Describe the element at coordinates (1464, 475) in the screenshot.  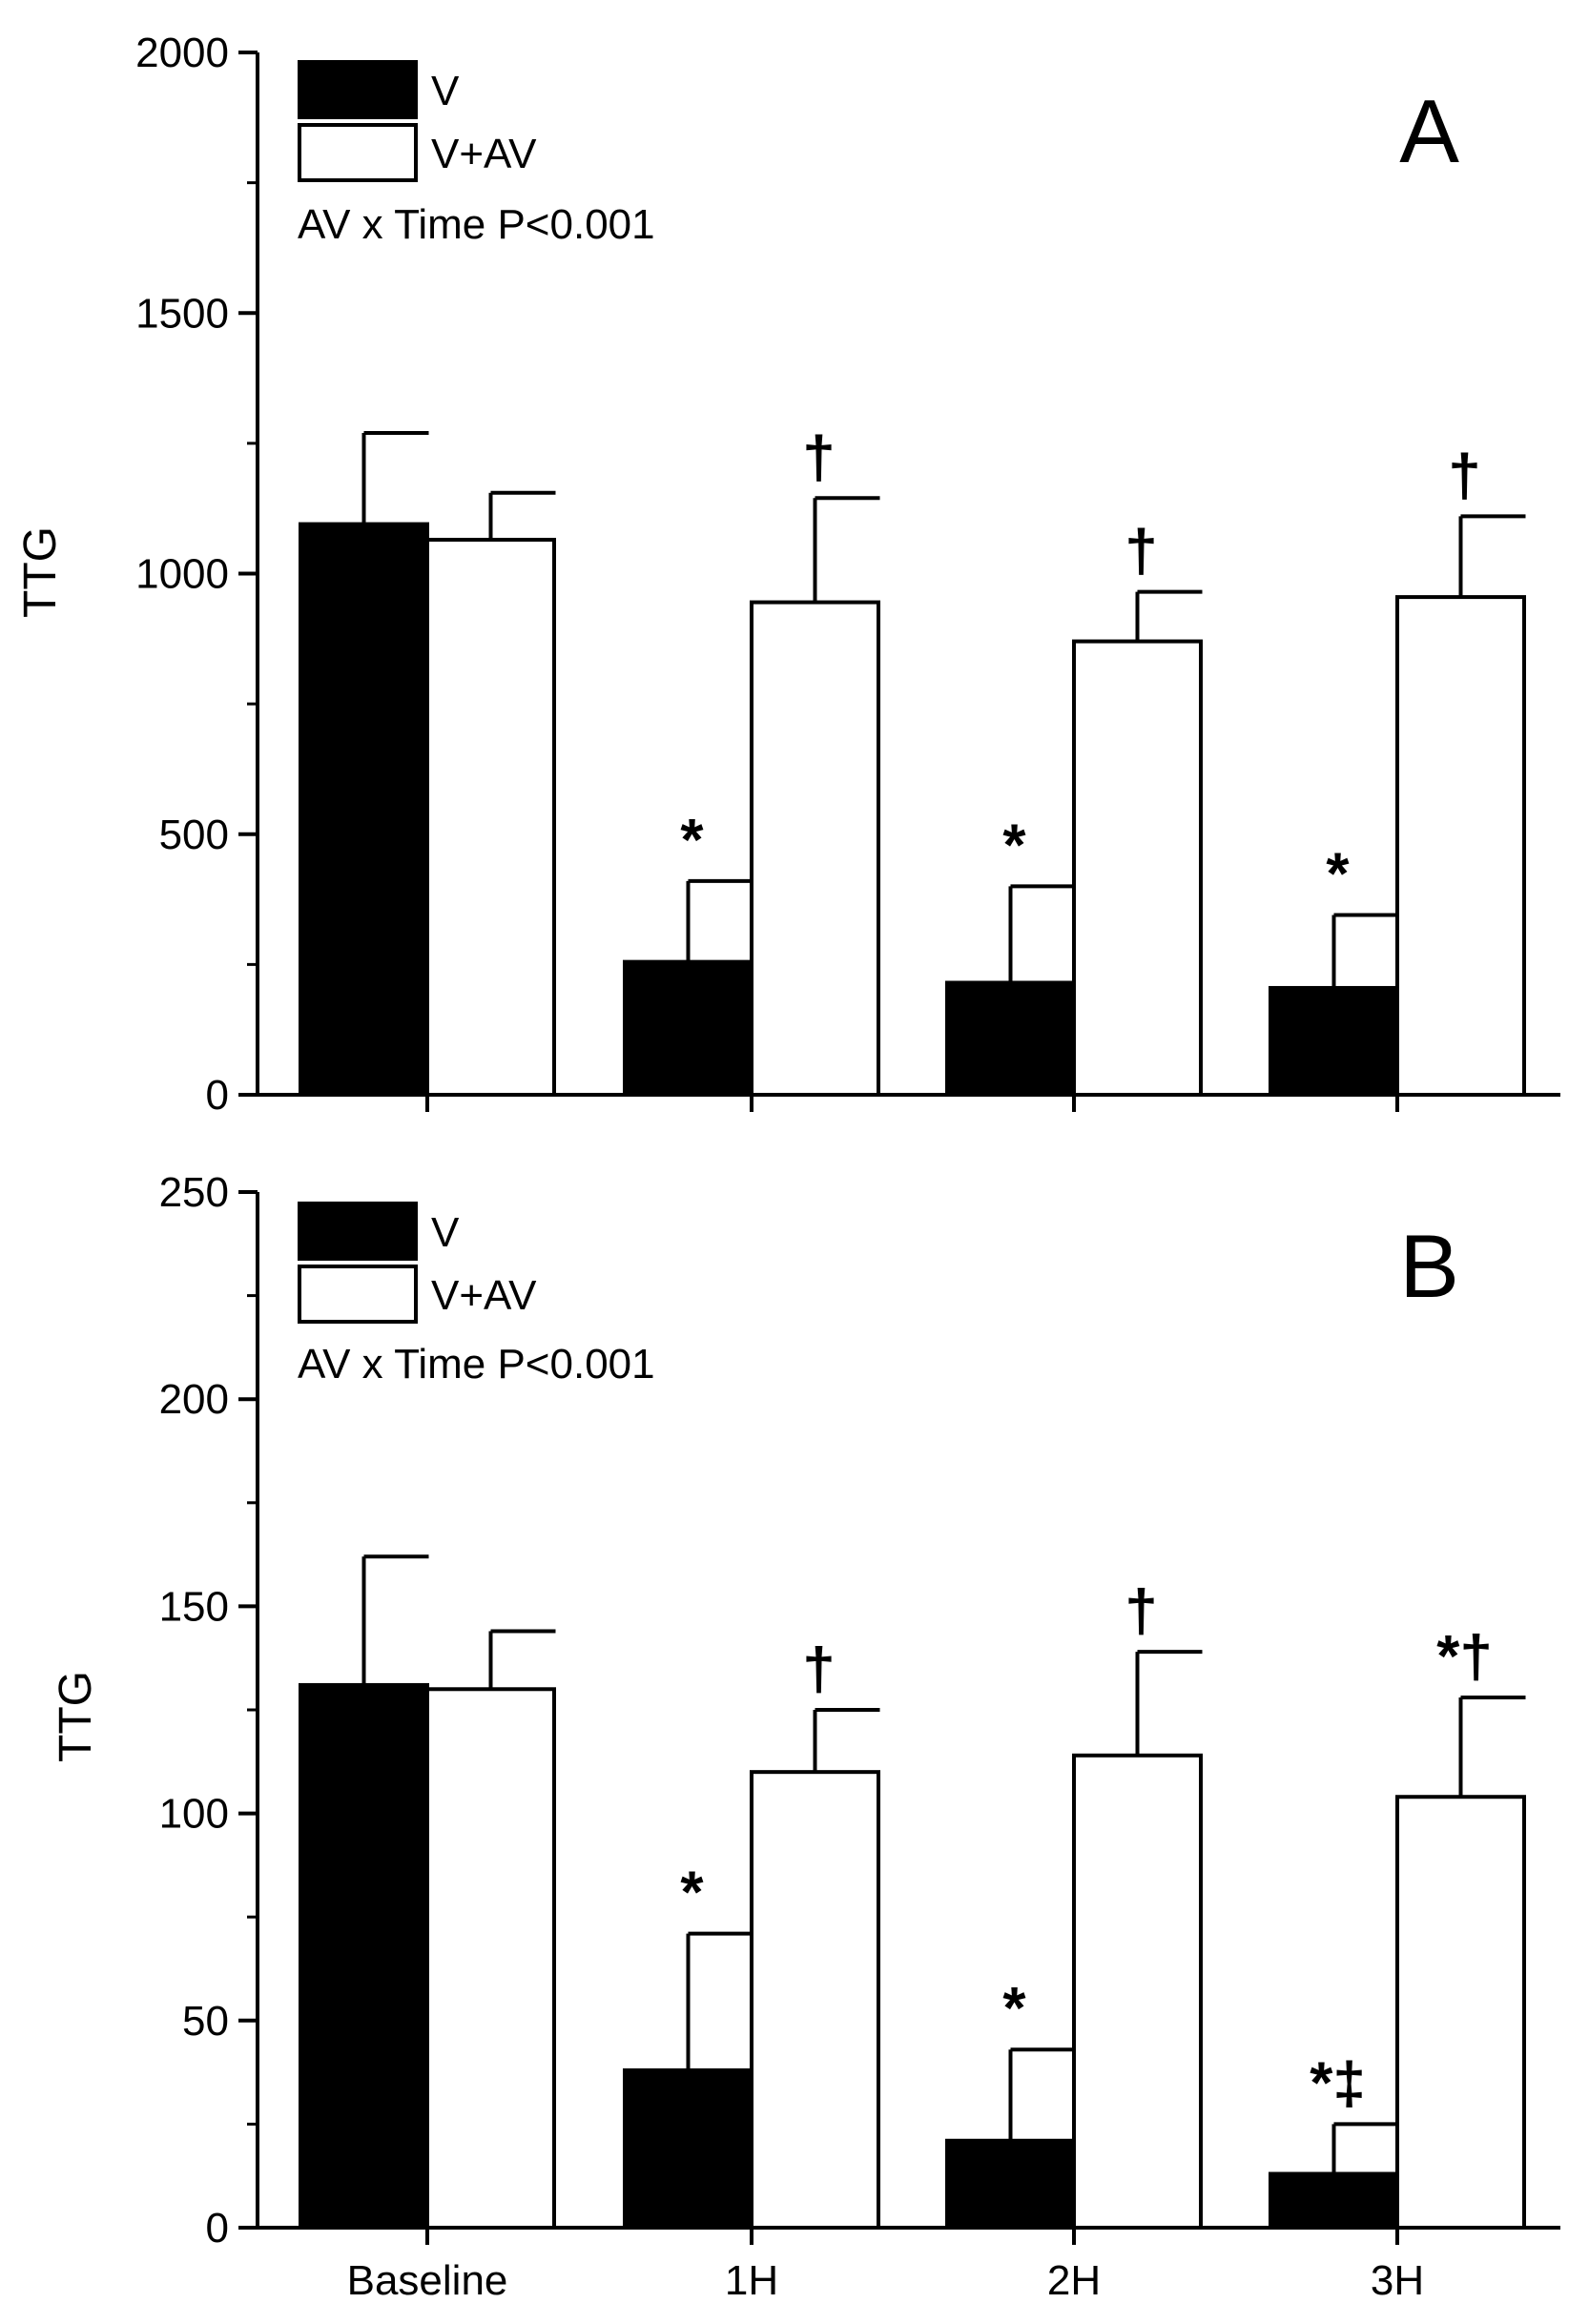
I see `panel-a-sig-mark-vav-3h: †` at that location.